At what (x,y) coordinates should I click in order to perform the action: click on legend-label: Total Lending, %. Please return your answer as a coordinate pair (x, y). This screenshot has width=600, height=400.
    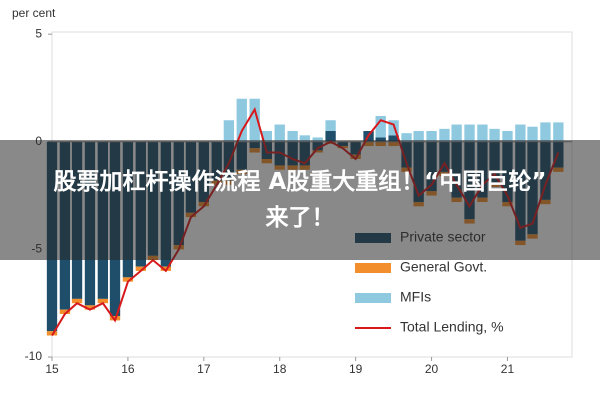
    Looking at the image, I should click on (452, 327).